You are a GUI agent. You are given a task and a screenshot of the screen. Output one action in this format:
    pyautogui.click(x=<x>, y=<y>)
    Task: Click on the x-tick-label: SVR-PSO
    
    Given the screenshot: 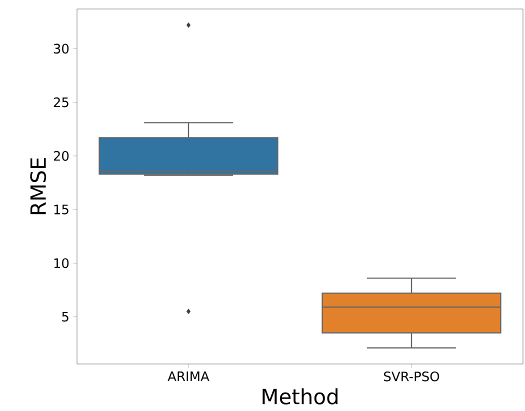 What is the action you would take?
    pyautogui.click(x=412, y=377)
    